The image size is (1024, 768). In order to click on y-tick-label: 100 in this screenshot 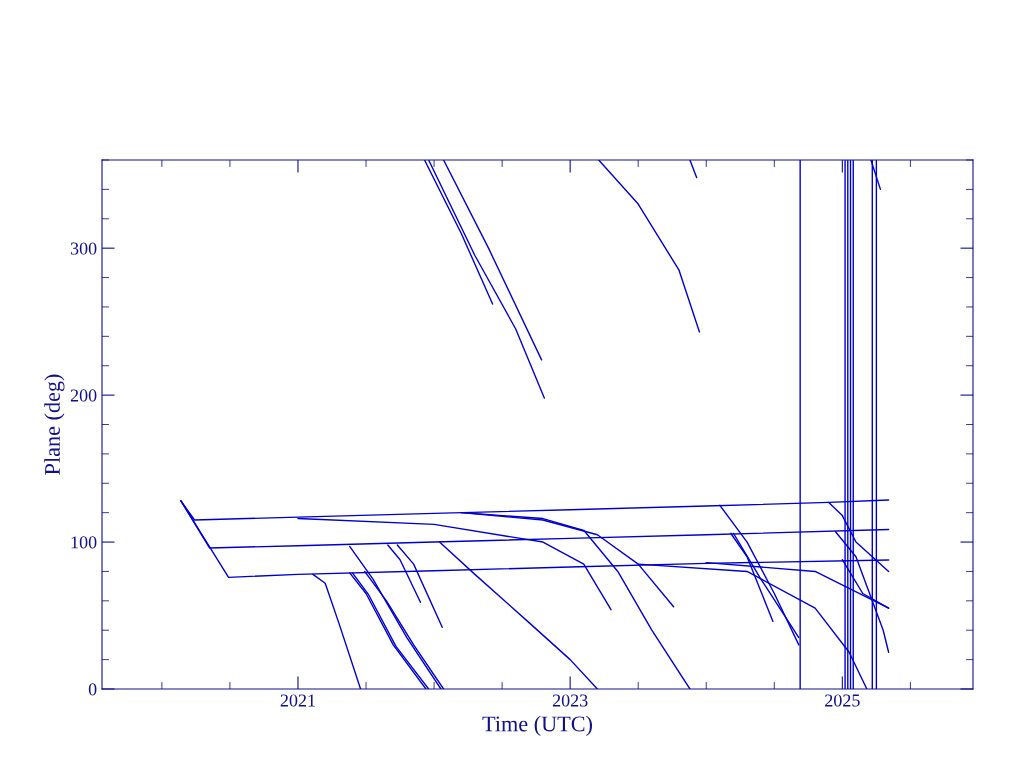, I will do `click(84, 542)`.